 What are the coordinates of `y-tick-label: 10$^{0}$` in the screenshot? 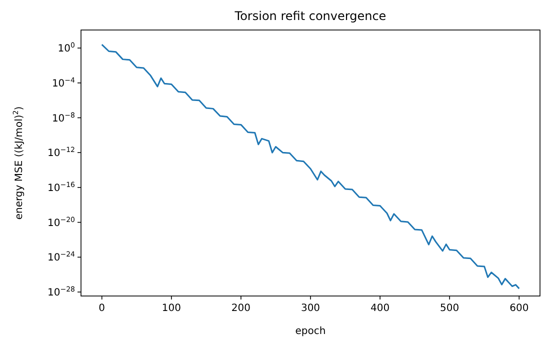 It's located at (66, 48).